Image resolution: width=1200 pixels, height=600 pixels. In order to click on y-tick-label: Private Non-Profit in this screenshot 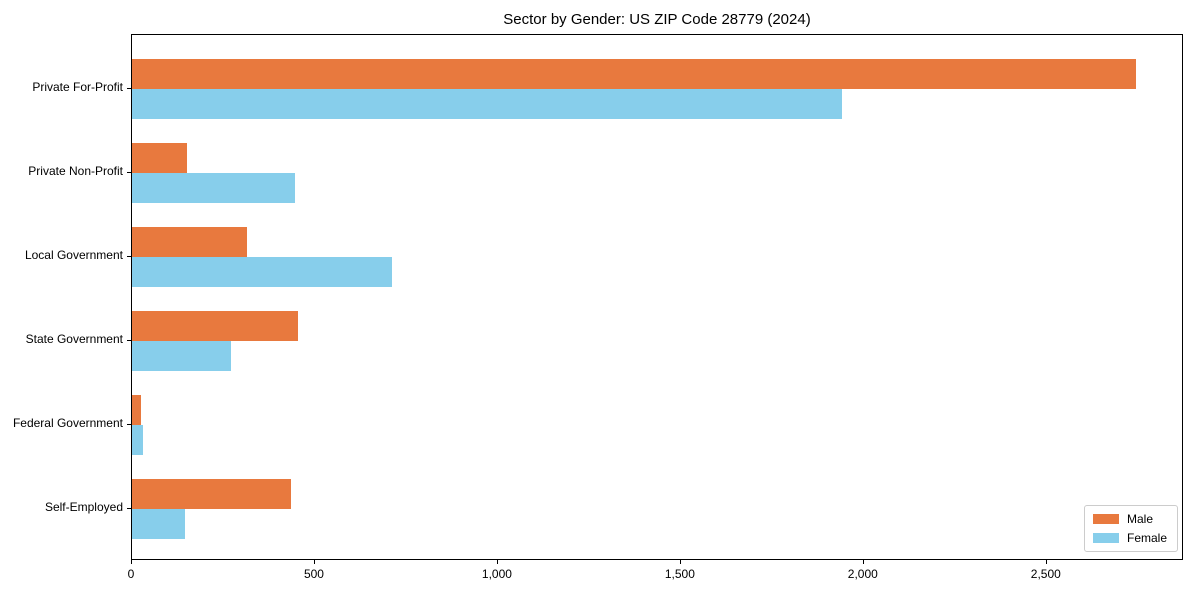, I will do `click(75, 171)`.